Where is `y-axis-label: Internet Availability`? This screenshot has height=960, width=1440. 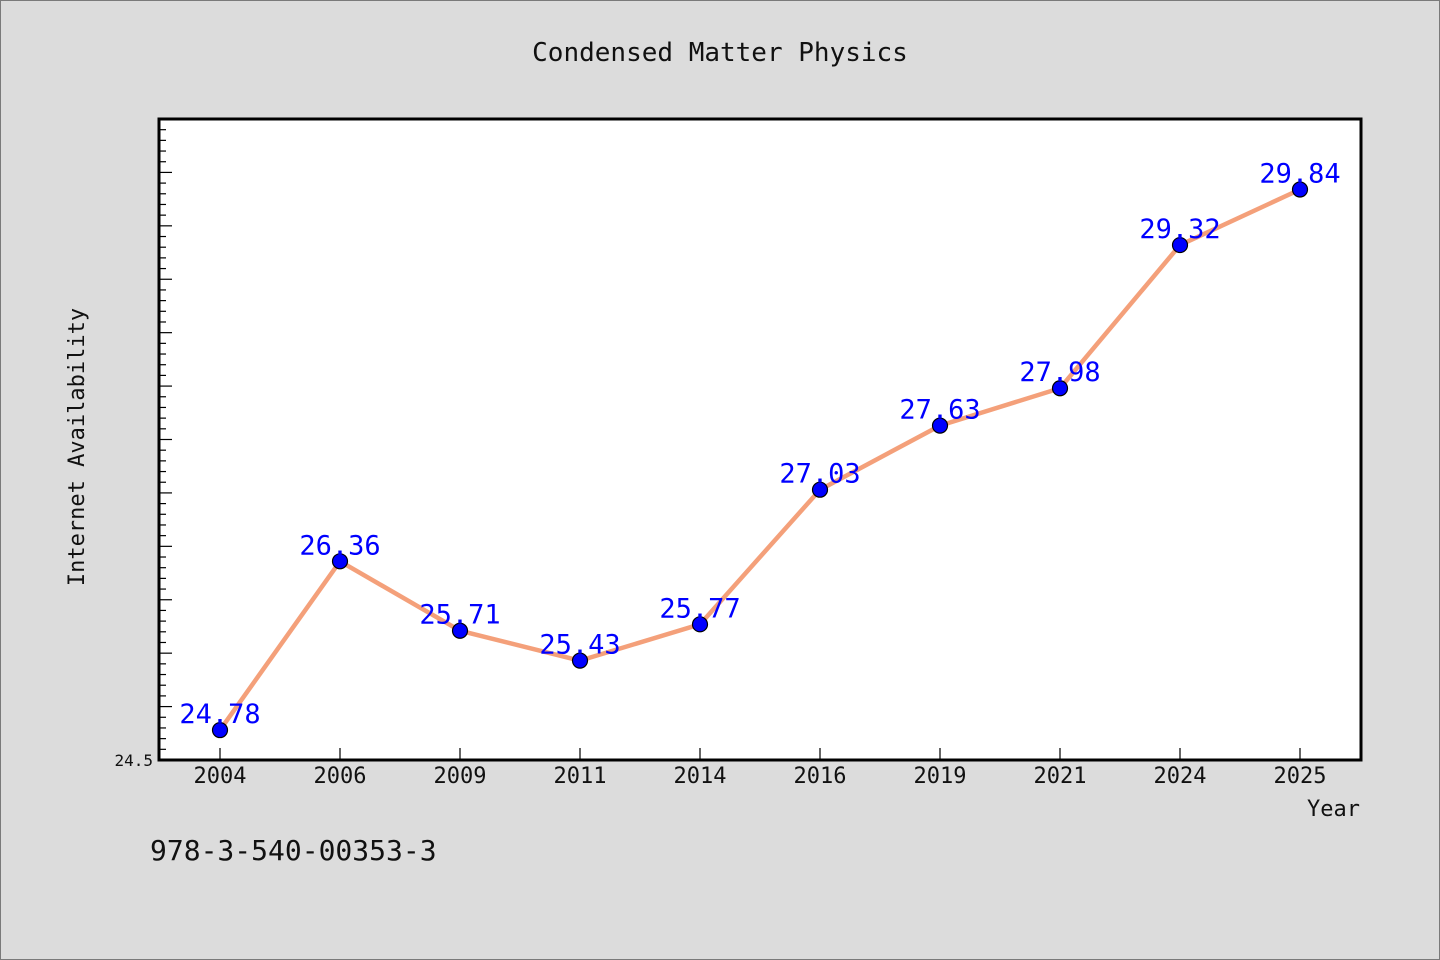
y-axis-label: Internet Availability is located at coordinates (77, 447).